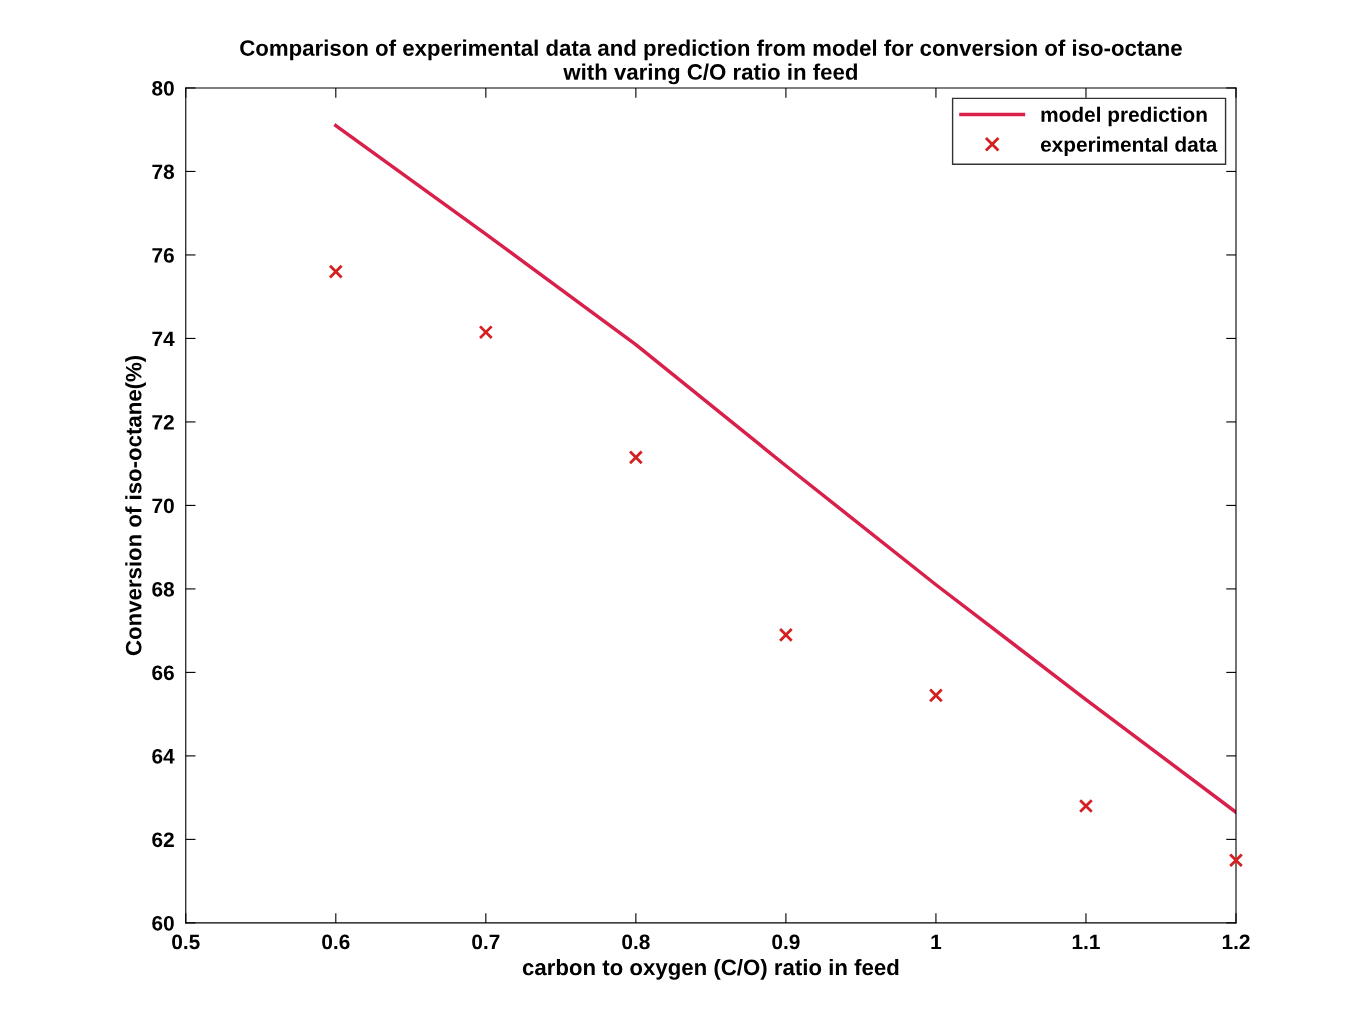 This screenshot has width=1356, height=1030. What do you see at coordinates (1236, 942) in the screenshot?
I see `x-tick-label: 1.2` at bounding box center [1236, 942].